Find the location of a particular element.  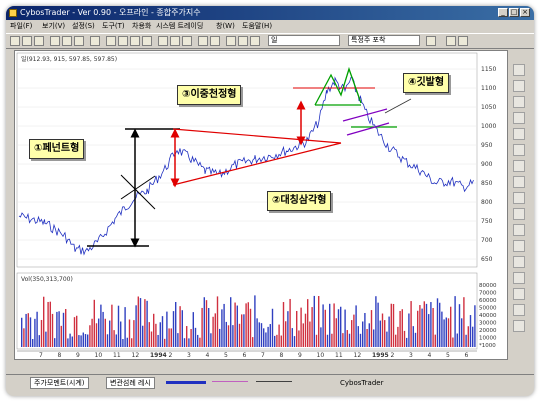

x-axis-label: 12 is located at coordinates (358, 355).